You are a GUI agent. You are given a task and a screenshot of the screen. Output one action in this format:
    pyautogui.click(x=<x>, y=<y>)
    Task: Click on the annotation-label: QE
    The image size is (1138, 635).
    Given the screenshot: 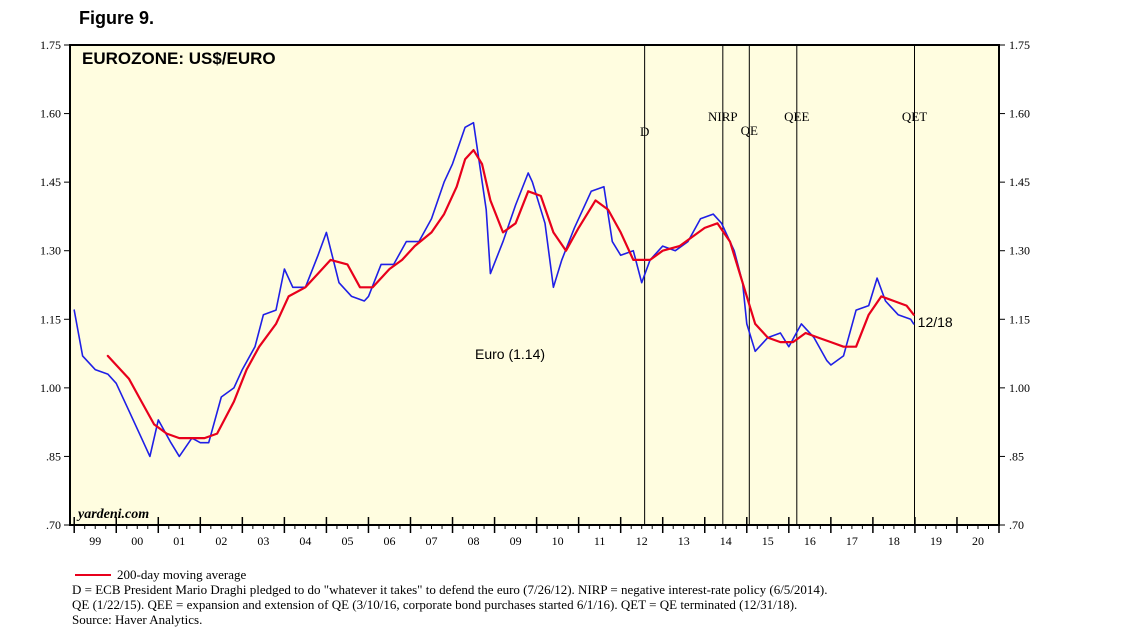 What is the action you would take?
    pyautogui.click(x=749, y=130)
    